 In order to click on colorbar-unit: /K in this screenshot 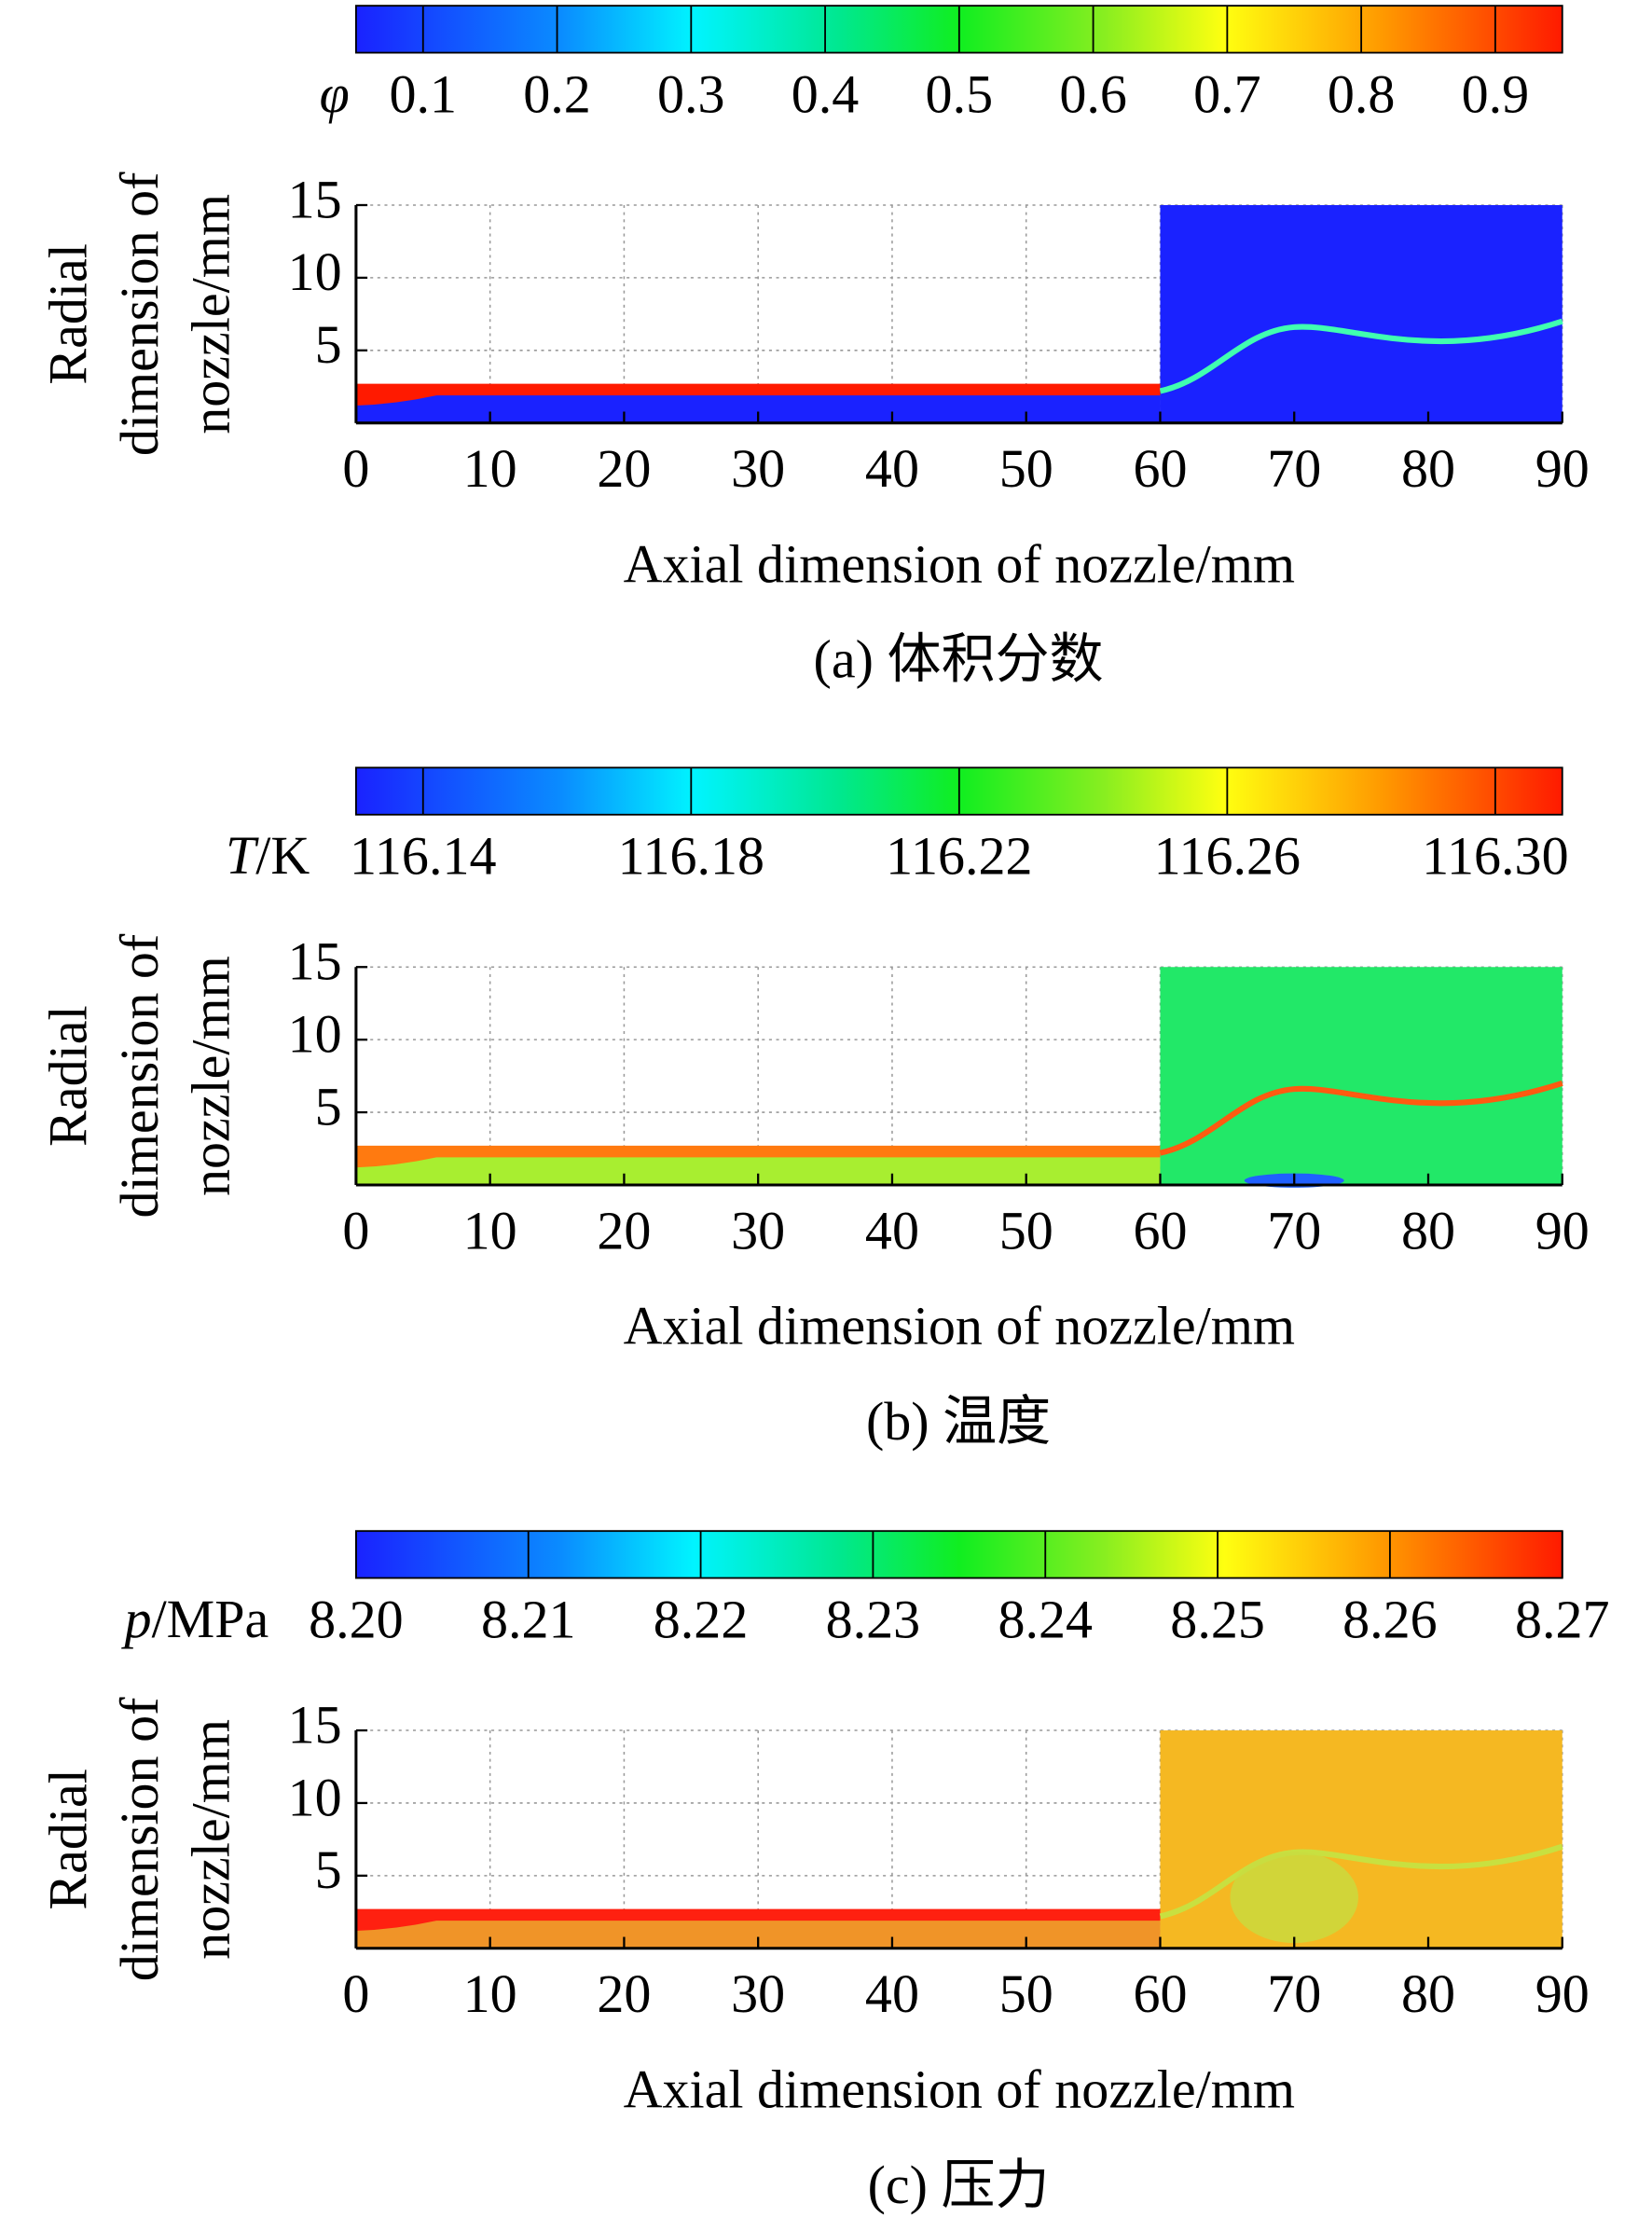, I will do `click(283, 856)`.